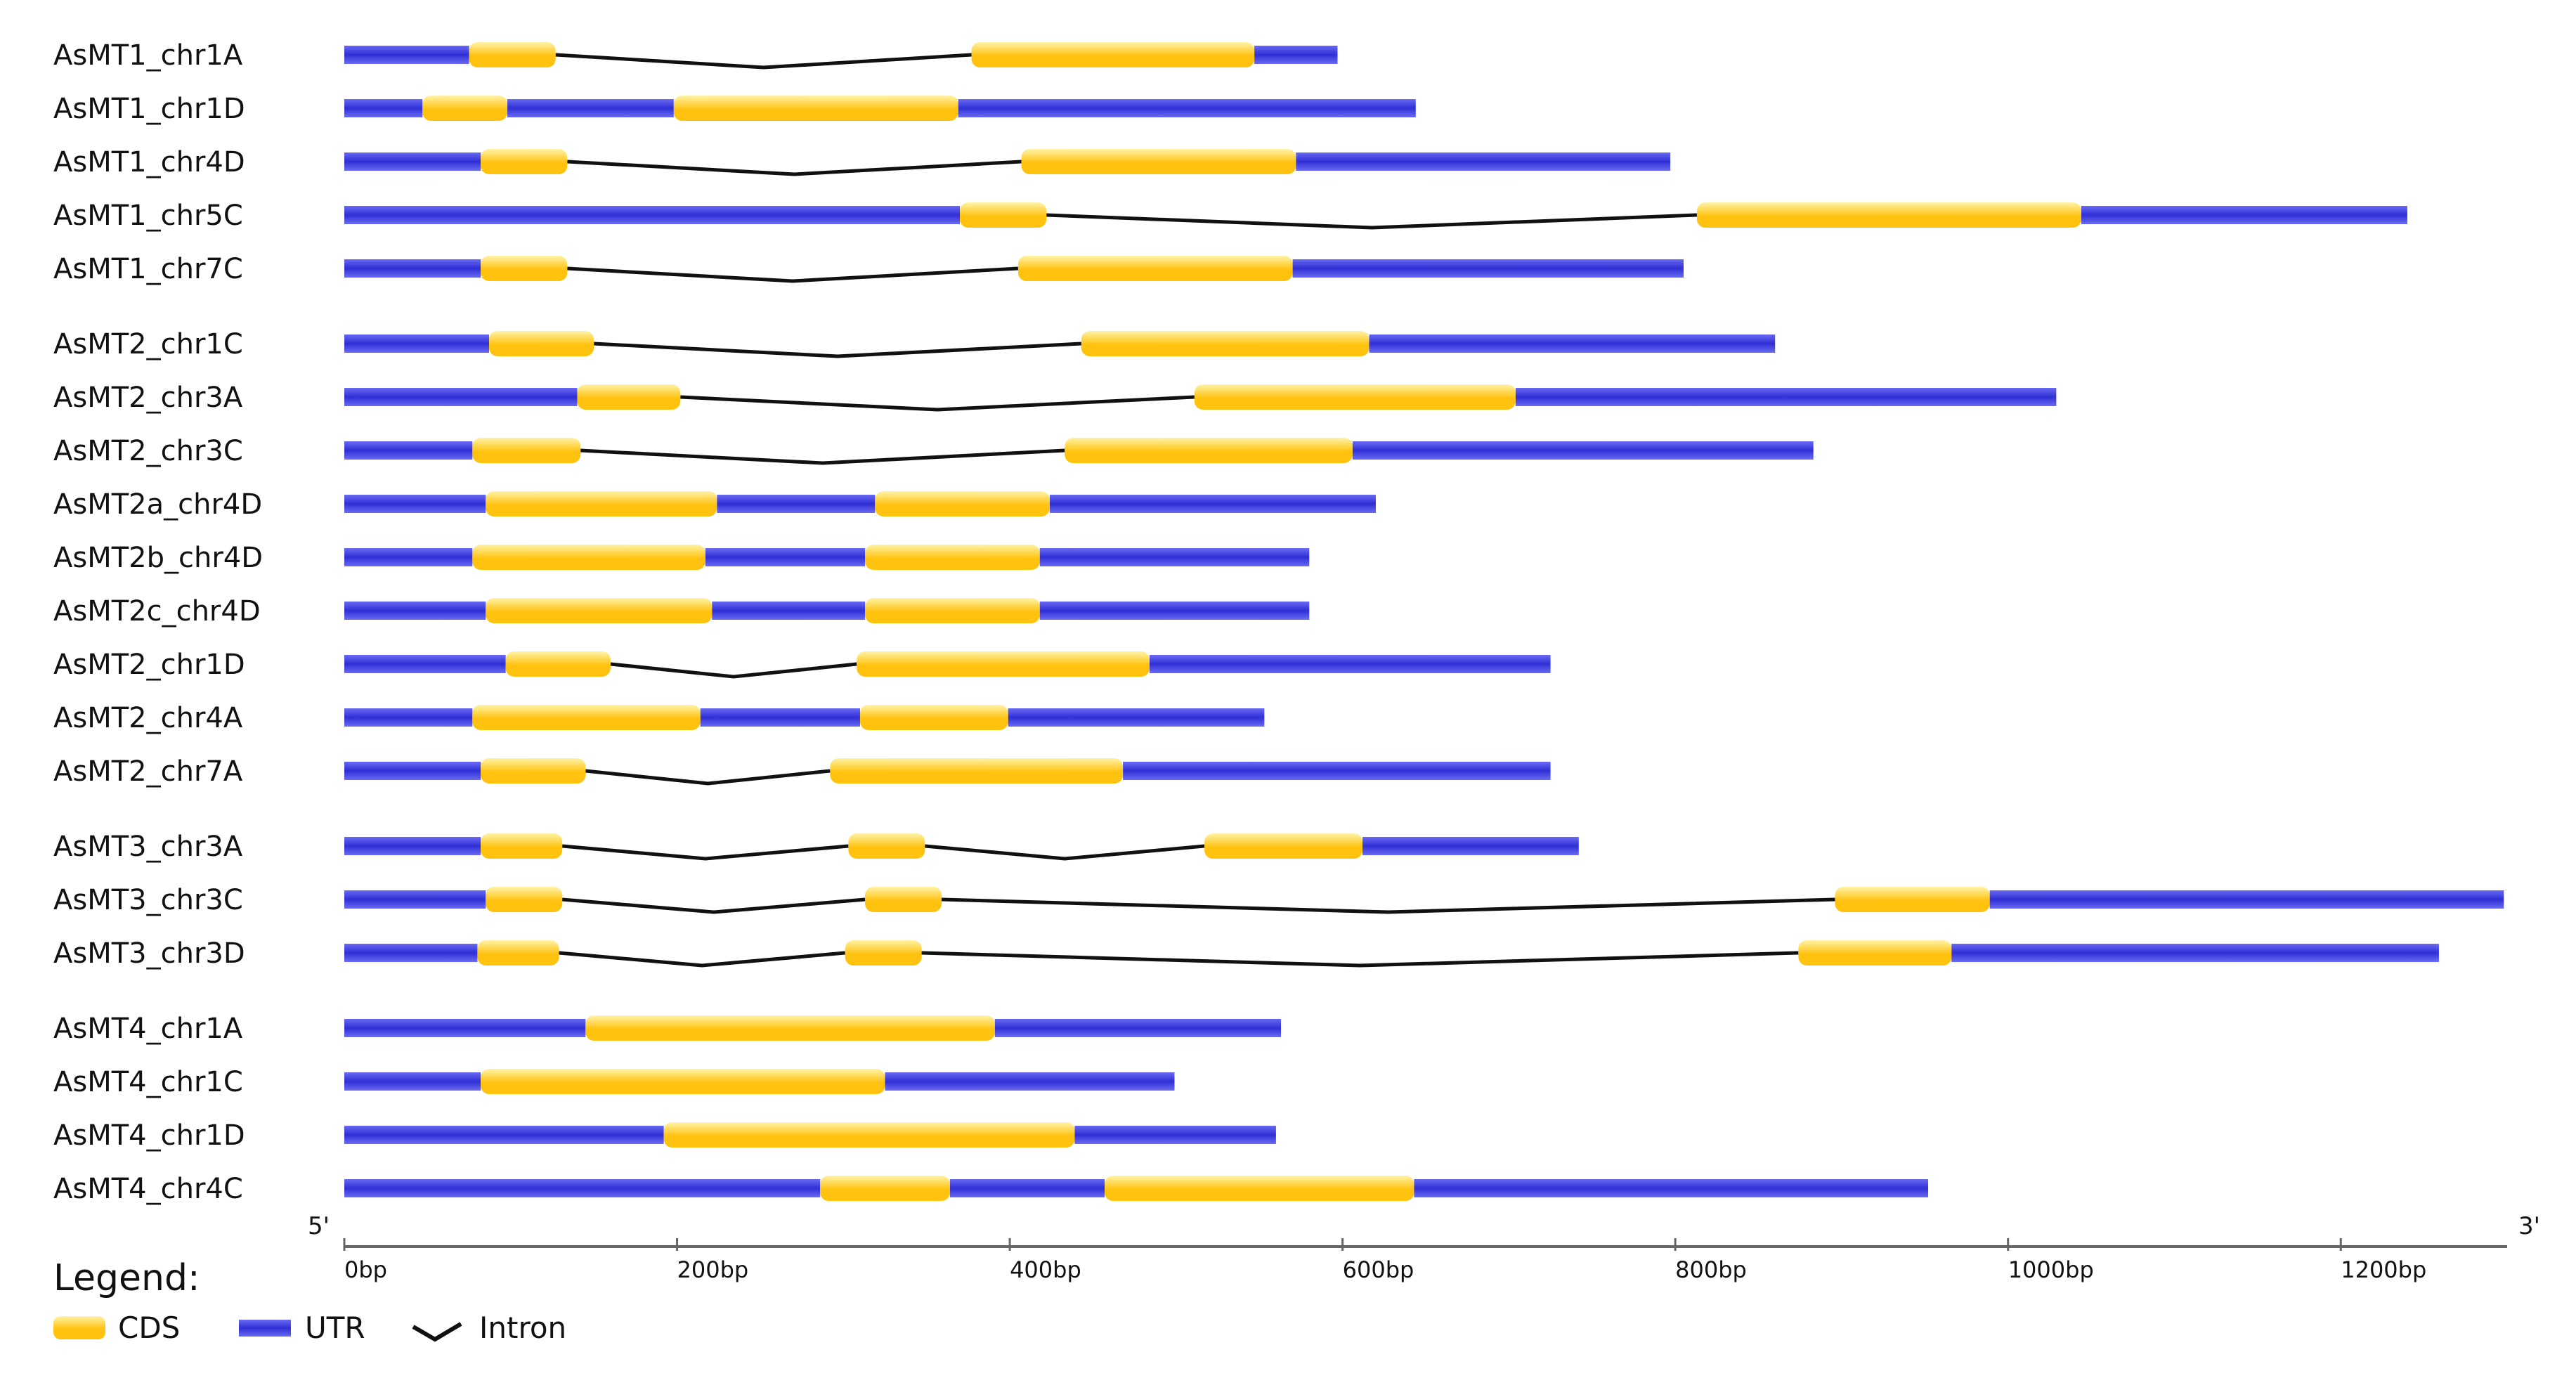 This screenshot has width=2576, height=1378. What do you see at coordinates (148, 900) in the screenshot?
I see `gene-label: AsMT3_chr3C` at bounding box center [148, 900].